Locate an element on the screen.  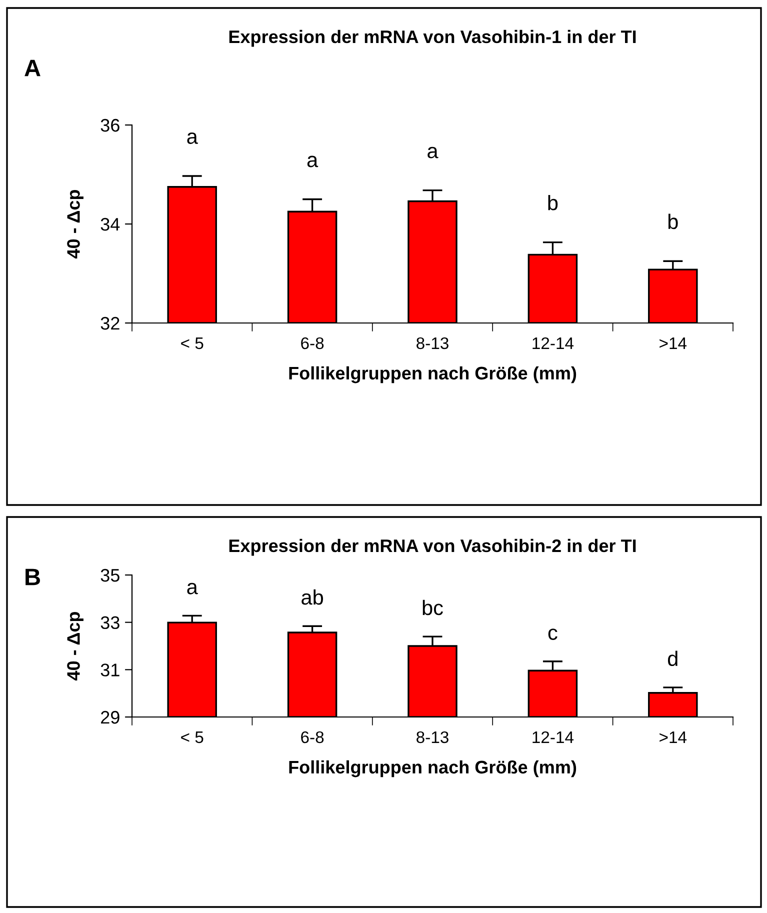
annotation: d is located at coordinates (673, 658).